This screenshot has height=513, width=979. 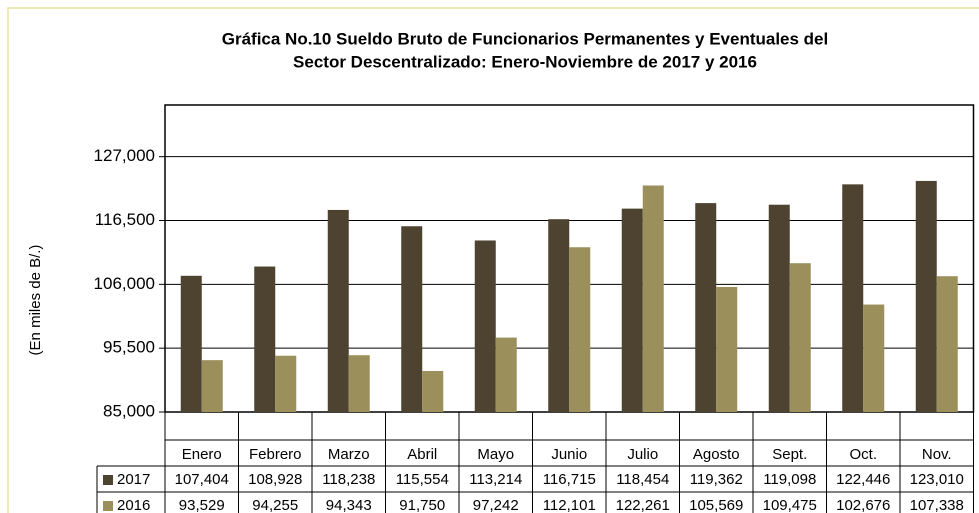 What do you see at coordinates (275, 479) in the screenshot?
I see `table-value: 108,928` at bounding box center [275, 479].